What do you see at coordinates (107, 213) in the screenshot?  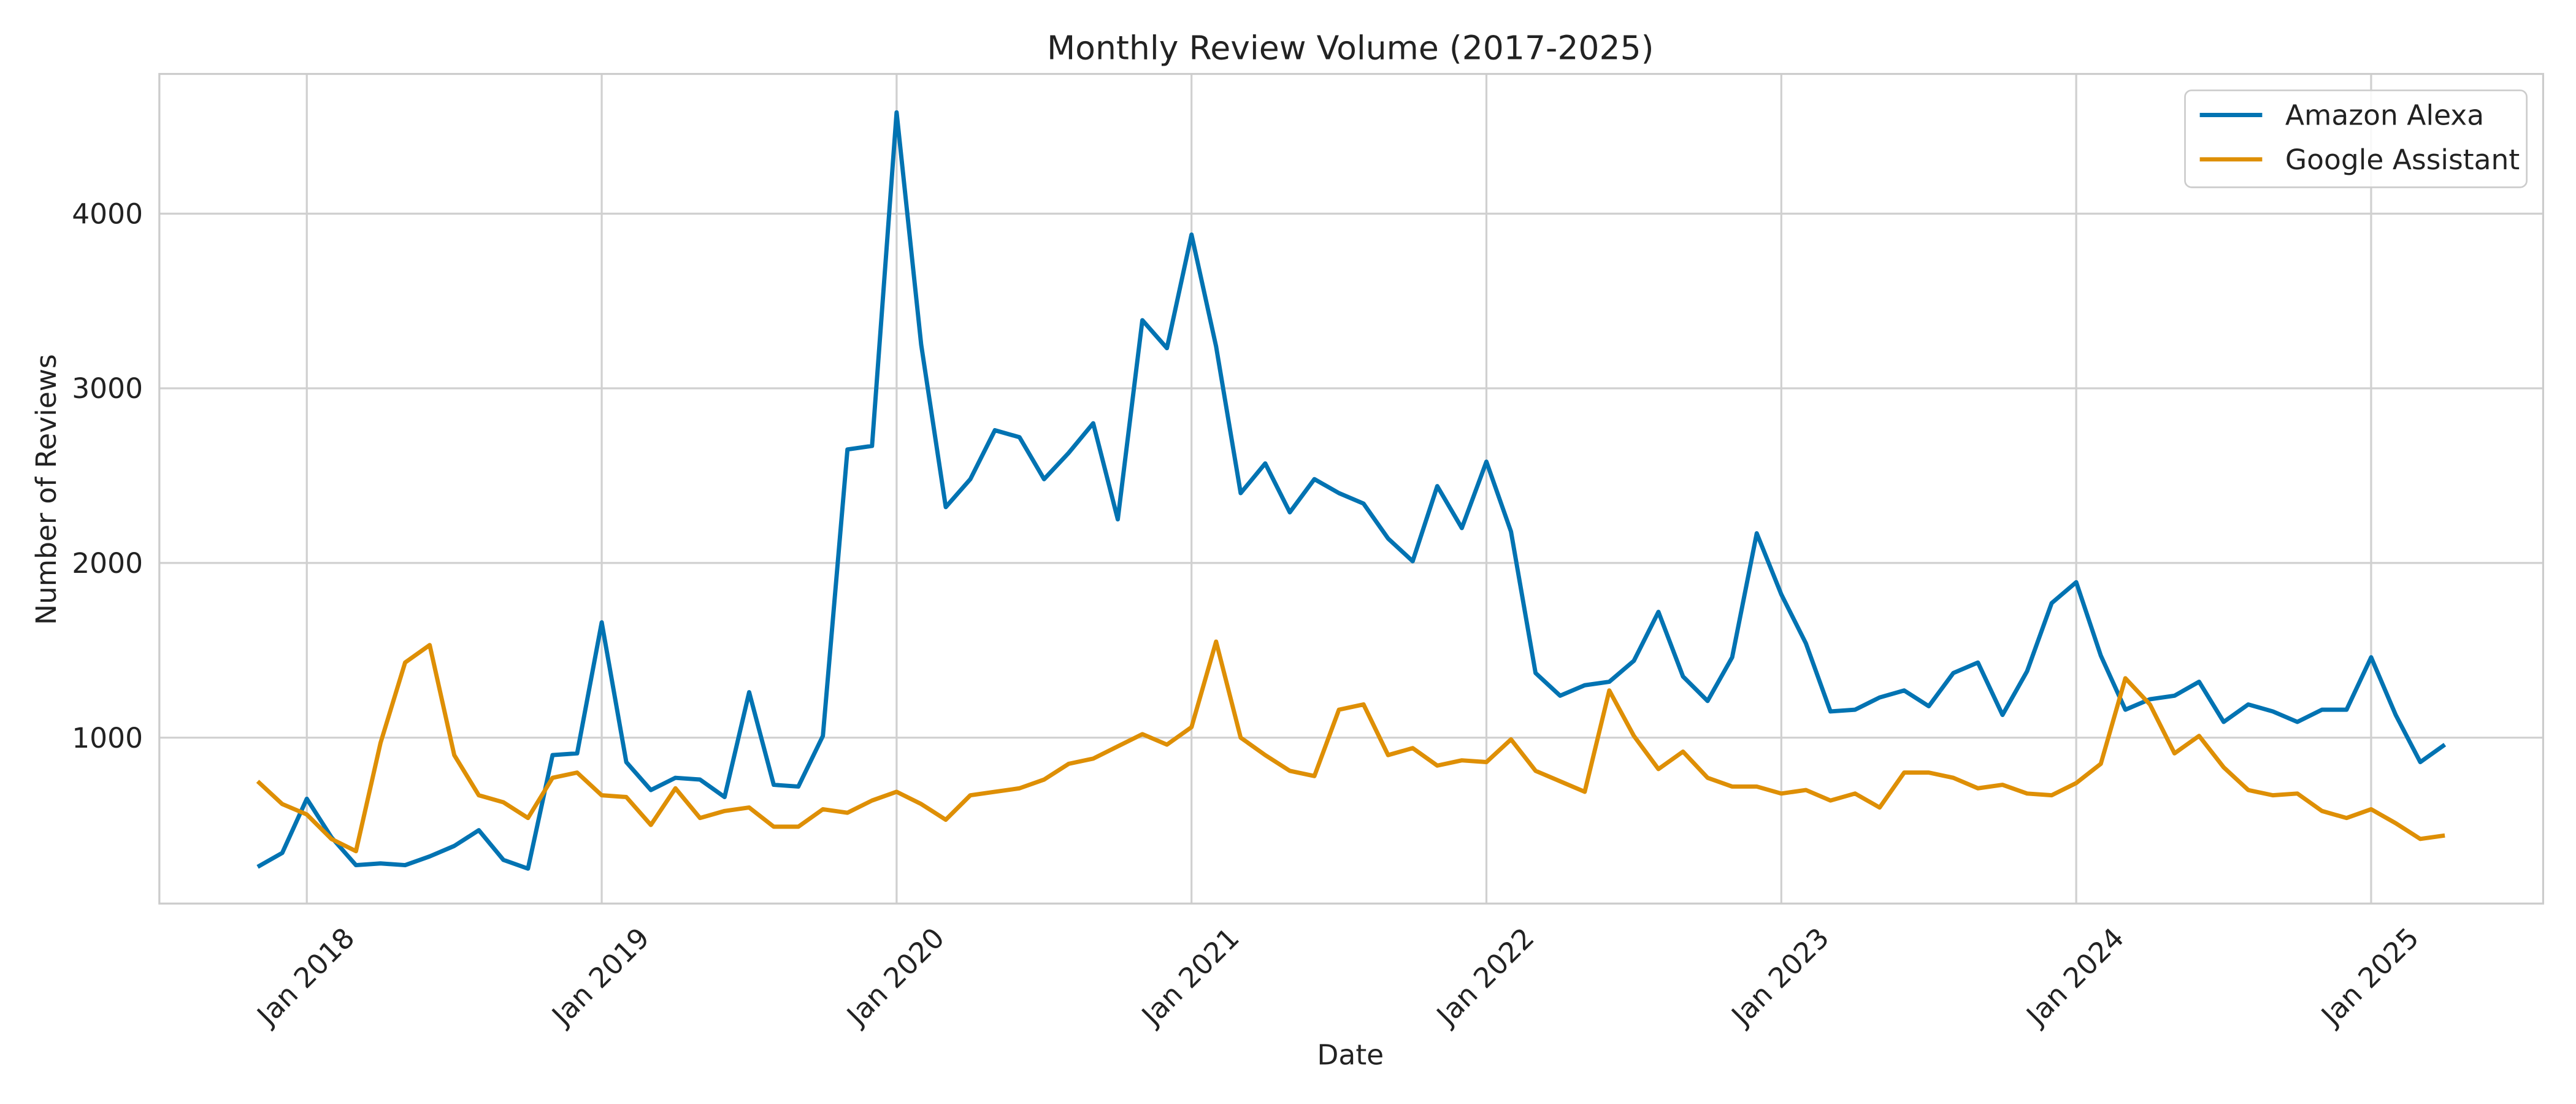 I see `y-tick-label: 4000` at bounding box center [107, 213].